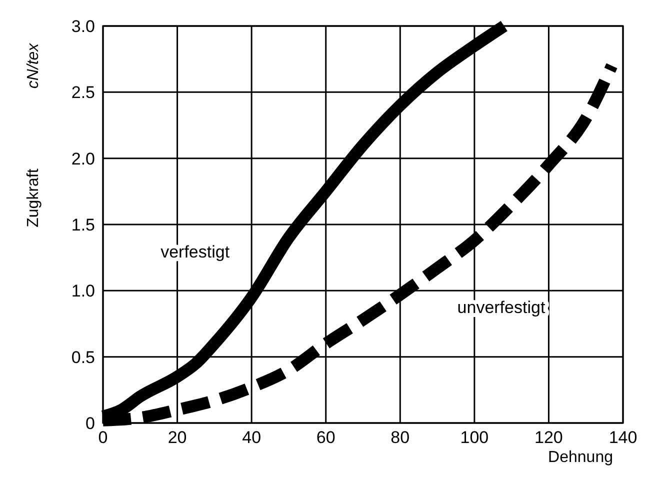 This screenshot has width=646, height=477. Describe the element at coordinates (474, 437) in the screenshot. I see `x-tick-label: 100` at that location.